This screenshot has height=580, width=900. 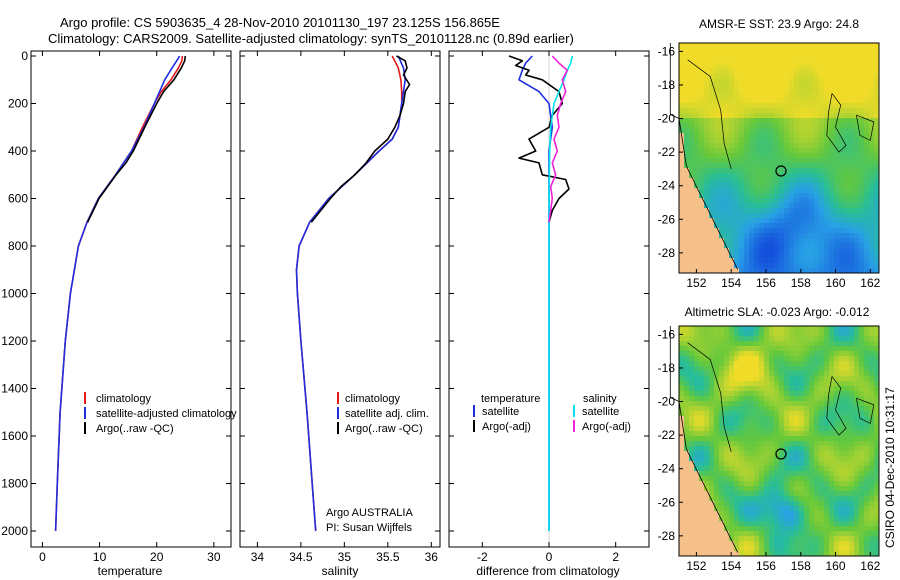 What do you see at coordinates (432, 557) in the screenshot?
I see `x-tick-label: 36` at bounding box center [432, 557].